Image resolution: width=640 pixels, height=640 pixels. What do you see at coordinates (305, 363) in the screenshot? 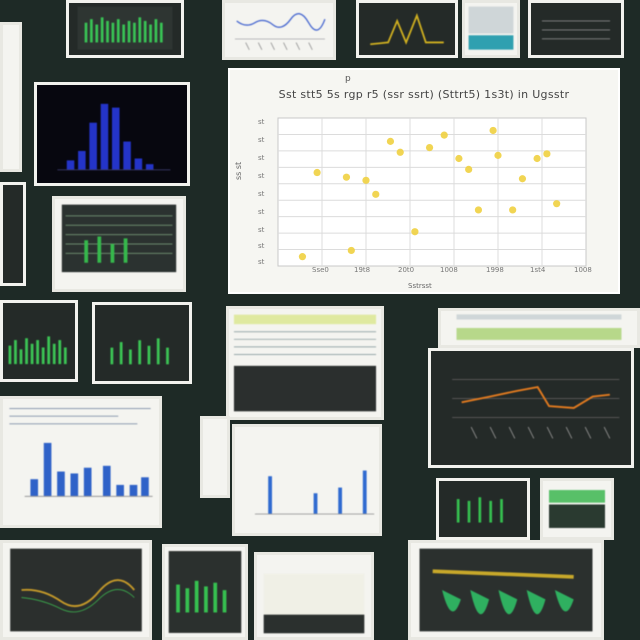
I see `thumbnail-spreadsheet-center` at bounding box center [305, 363].